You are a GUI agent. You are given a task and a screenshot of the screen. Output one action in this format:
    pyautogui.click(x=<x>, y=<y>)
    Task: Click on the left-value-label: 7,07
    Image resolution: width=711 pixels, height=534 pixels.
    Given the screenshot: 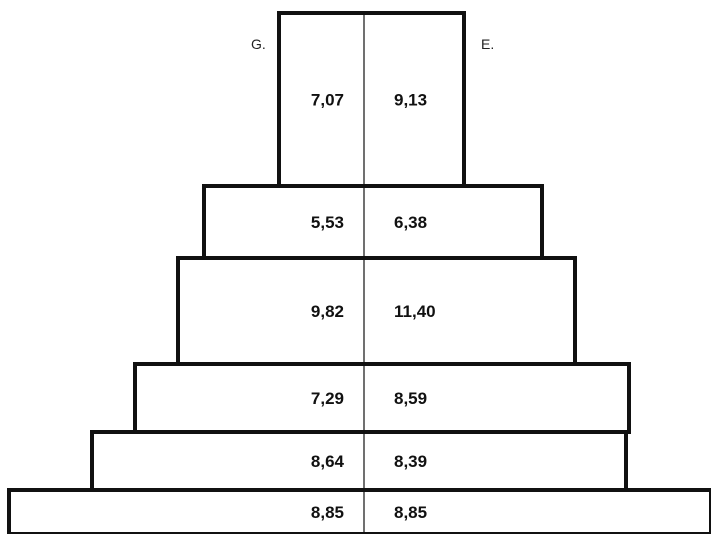 What is the action you would take?
    pyautogui.click(x=327, y=100)
    